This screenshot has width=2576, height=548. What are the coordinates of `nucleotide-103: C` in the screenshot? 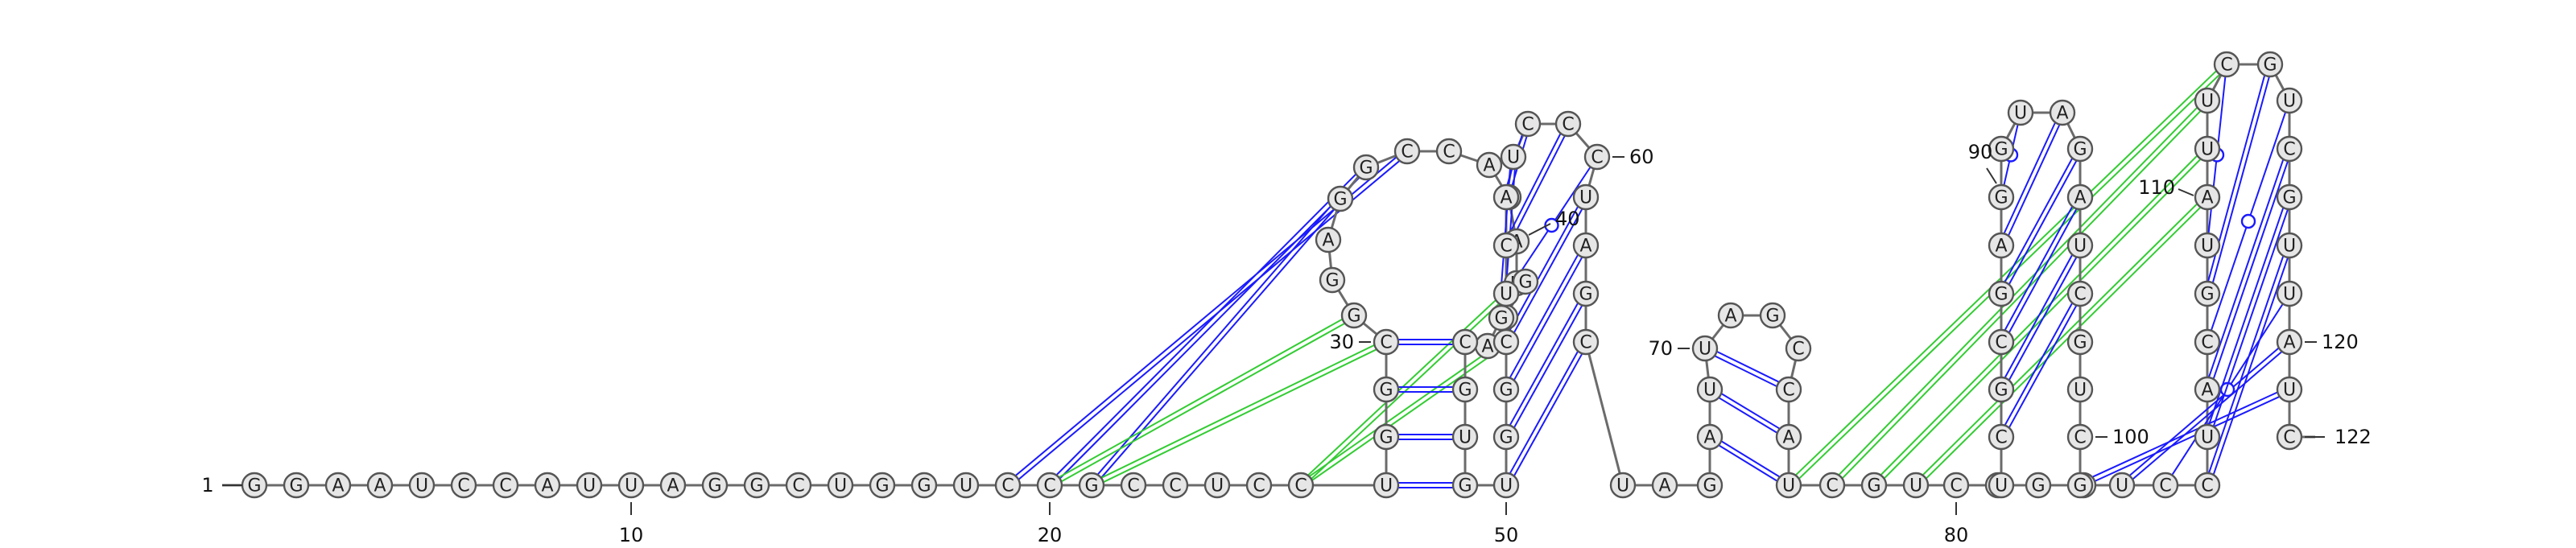 It's located at (2165, 485).